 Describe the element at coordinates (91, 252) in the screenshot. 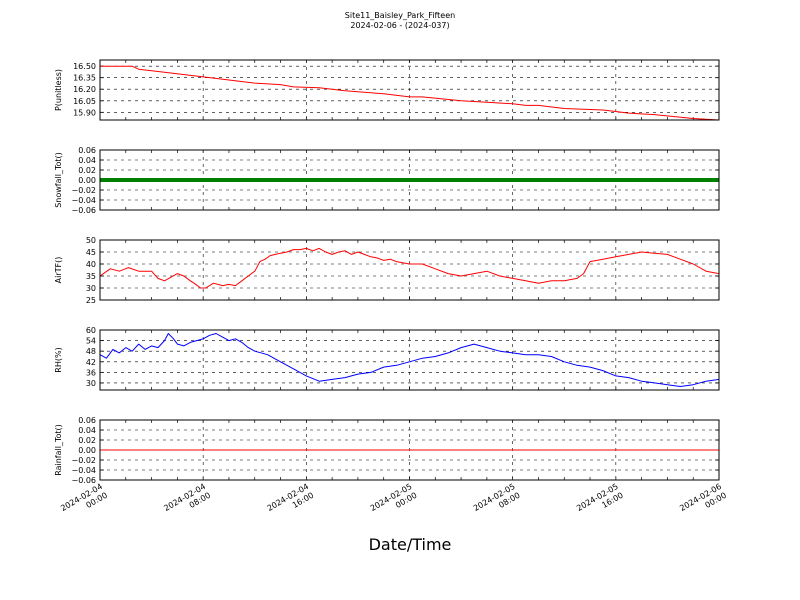

I see `y-tick-label: 45` at that location.